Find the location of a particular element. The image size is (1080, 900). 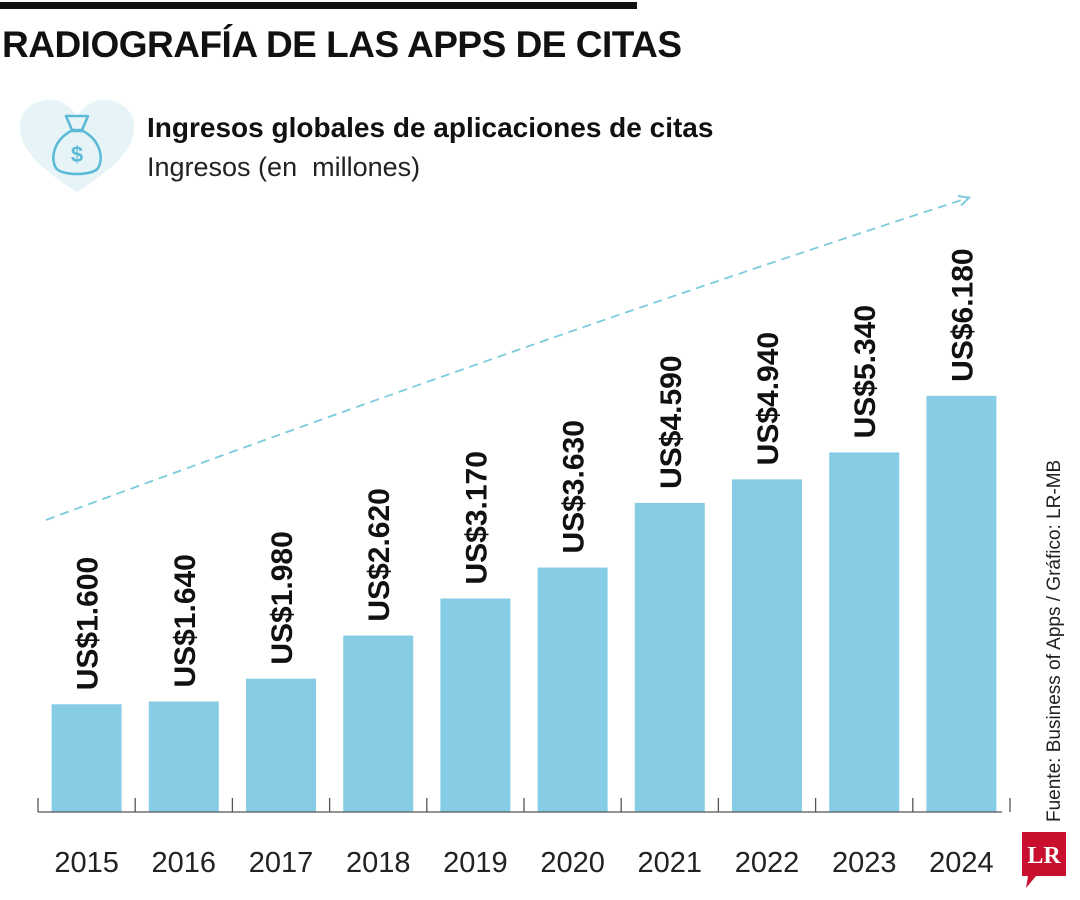

x-tick-label-2020: 2020 is located at coordinates (572, 863).